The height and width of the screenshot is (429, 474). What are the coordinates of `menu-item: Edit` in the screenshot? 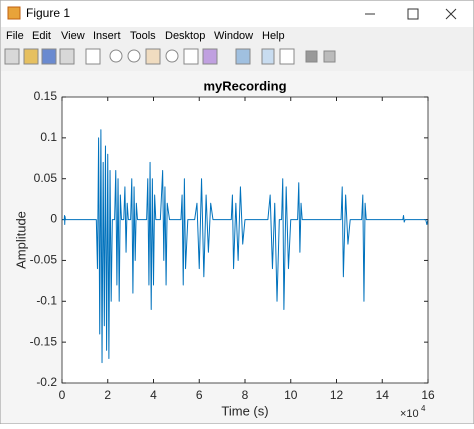 It's located at (41, 36).